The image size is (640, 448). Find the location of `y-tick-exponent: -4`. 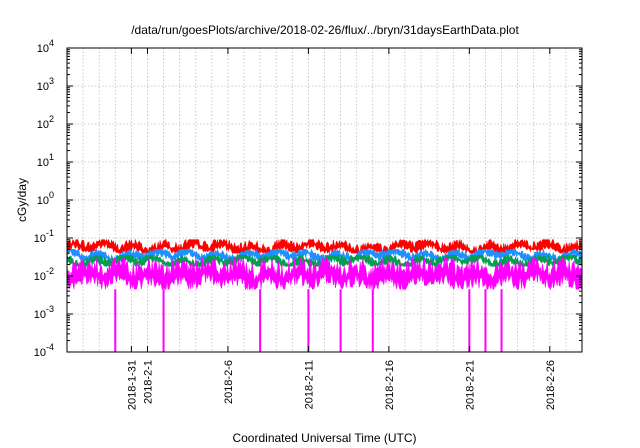

y-tick-exponent: -4 is located at coordinates (50, 347).